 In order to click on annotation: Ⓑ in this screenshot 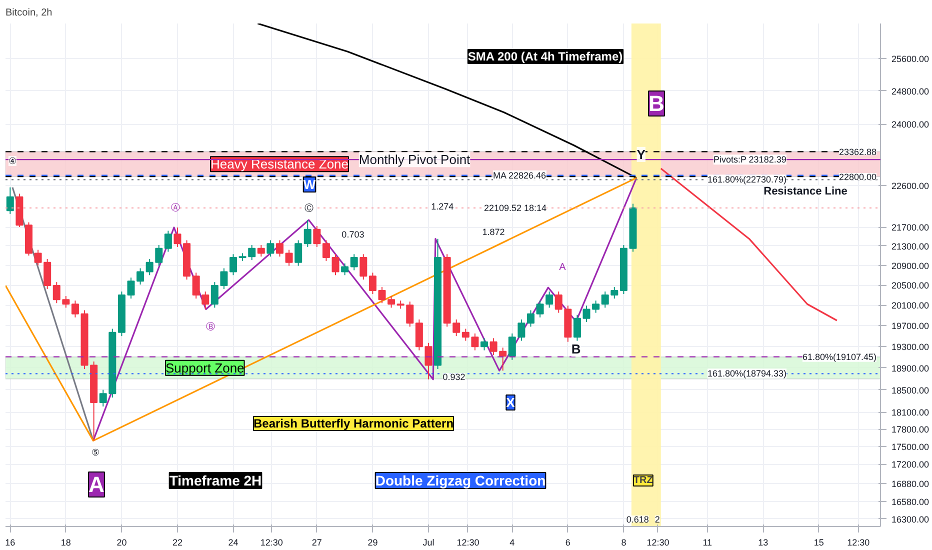, I will do `click(210, 327)`.